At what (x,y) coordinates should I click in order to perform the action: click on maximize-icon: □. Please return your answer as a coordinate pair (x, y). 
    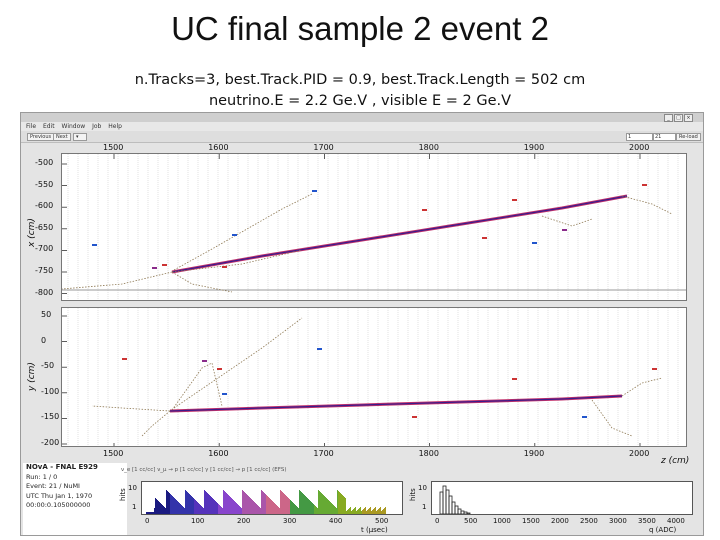
    Looking at the image, I should click on (678, 118).